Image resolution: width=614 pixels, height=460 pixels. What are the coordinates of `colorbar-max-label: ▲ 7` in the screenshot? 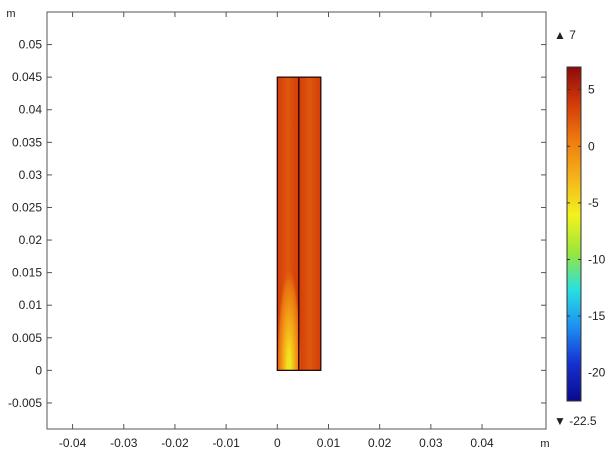 It's located at (565, 35).